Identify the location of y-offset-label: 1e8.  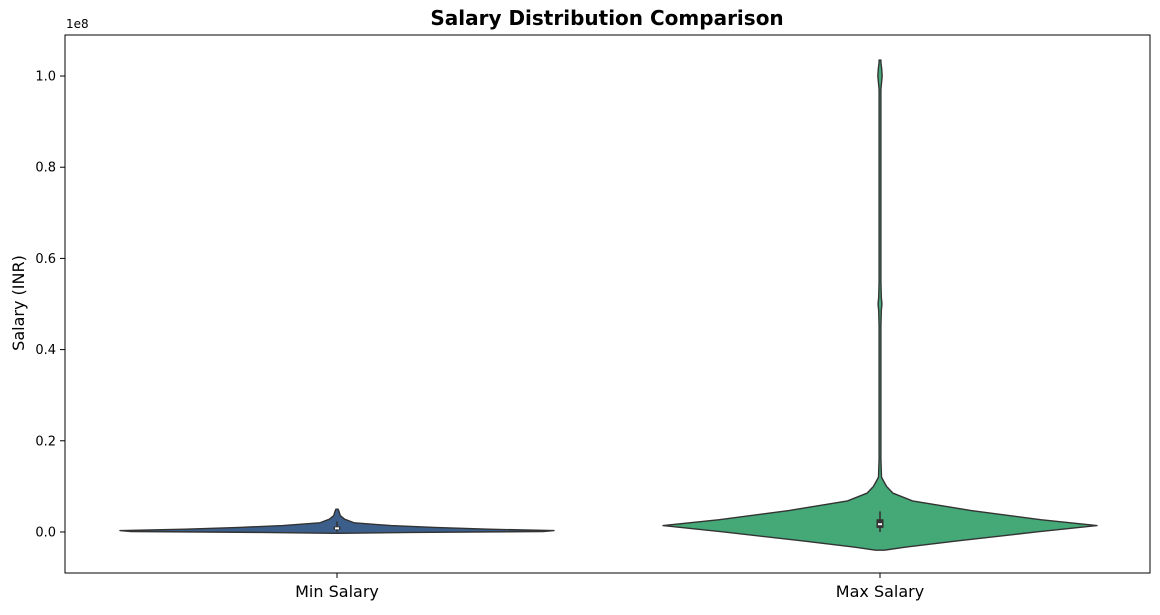
(77, 24).